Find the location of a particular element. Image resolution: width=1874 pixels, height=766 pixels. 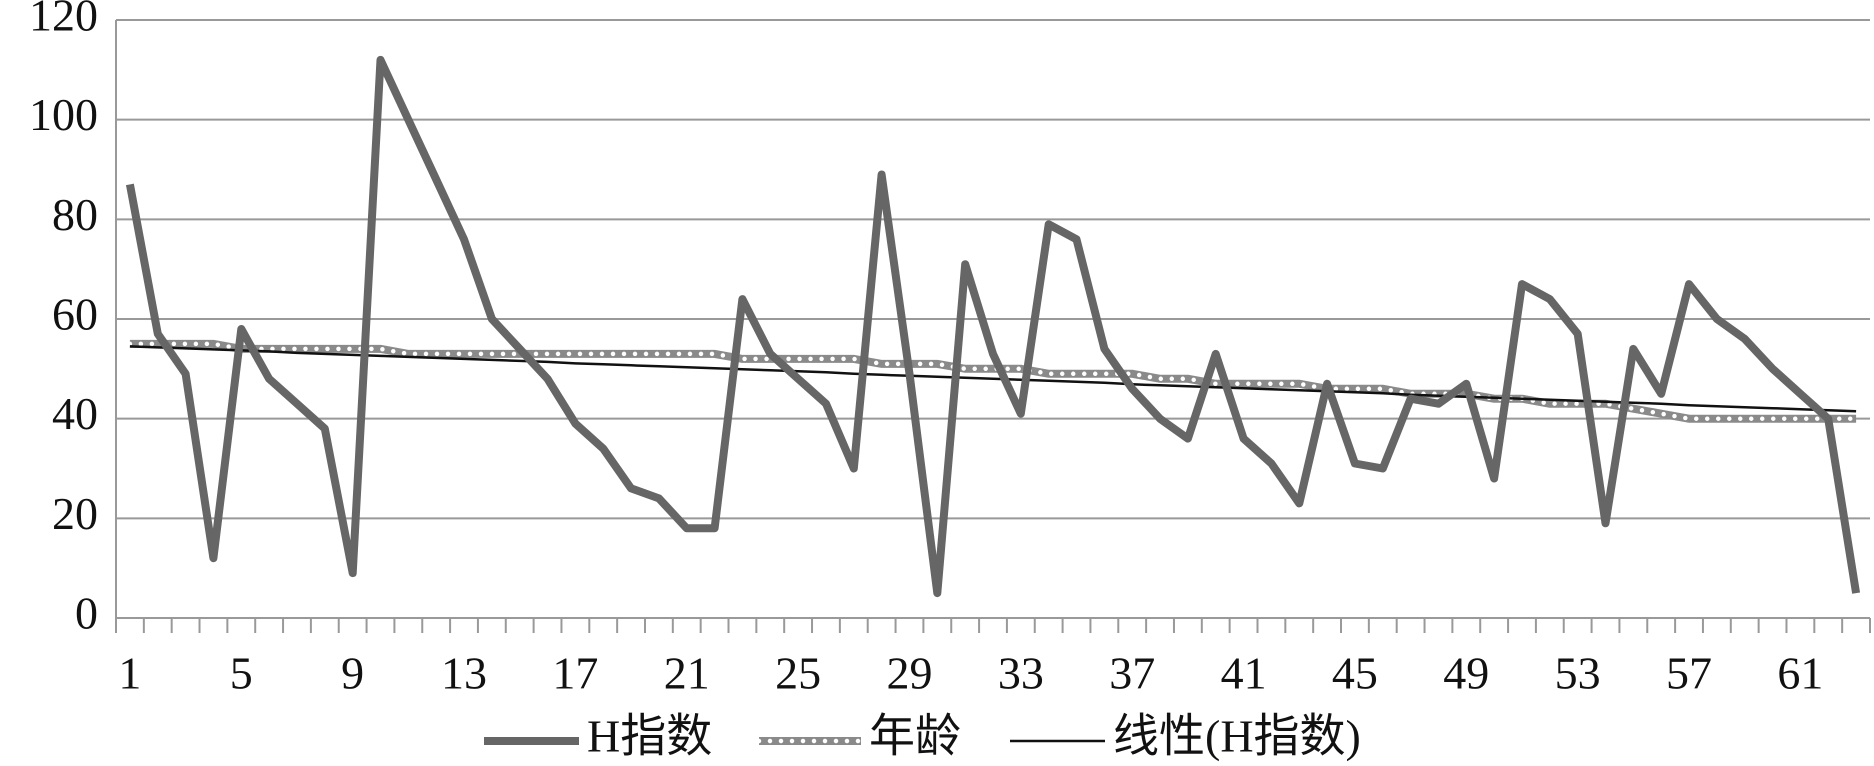

legend-label: H指数 is located at coordinates (649, 736).